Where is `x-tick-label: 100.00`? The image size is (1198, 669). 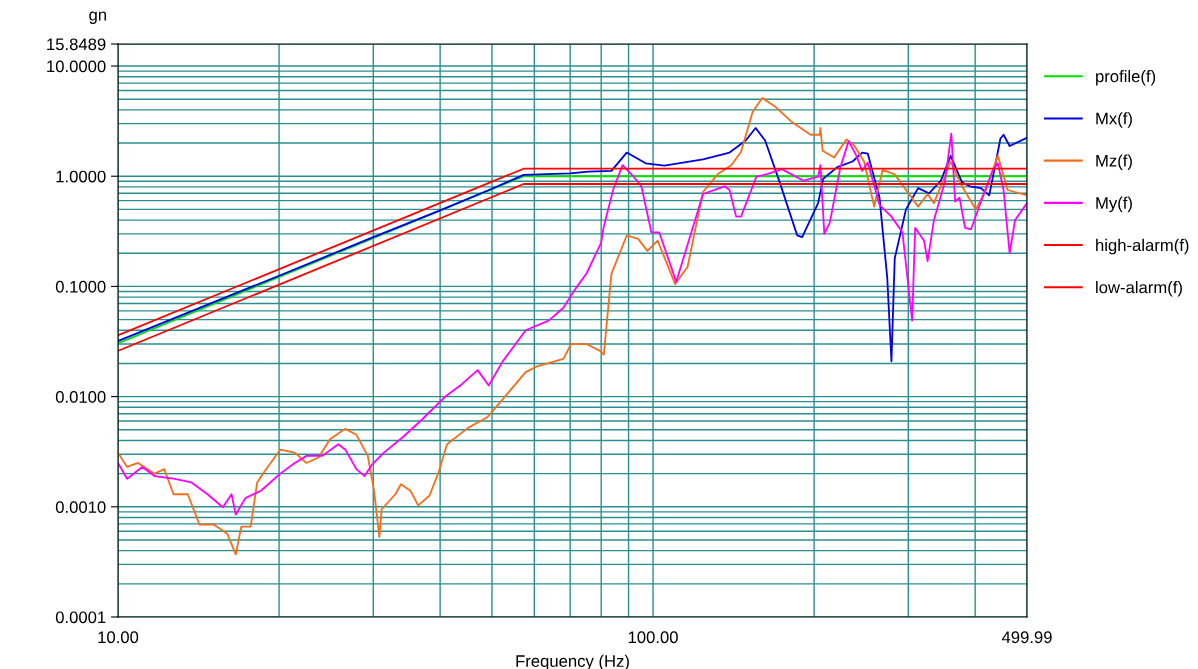 x-tick-label: 100.00 is located at coordinates (653, 637).